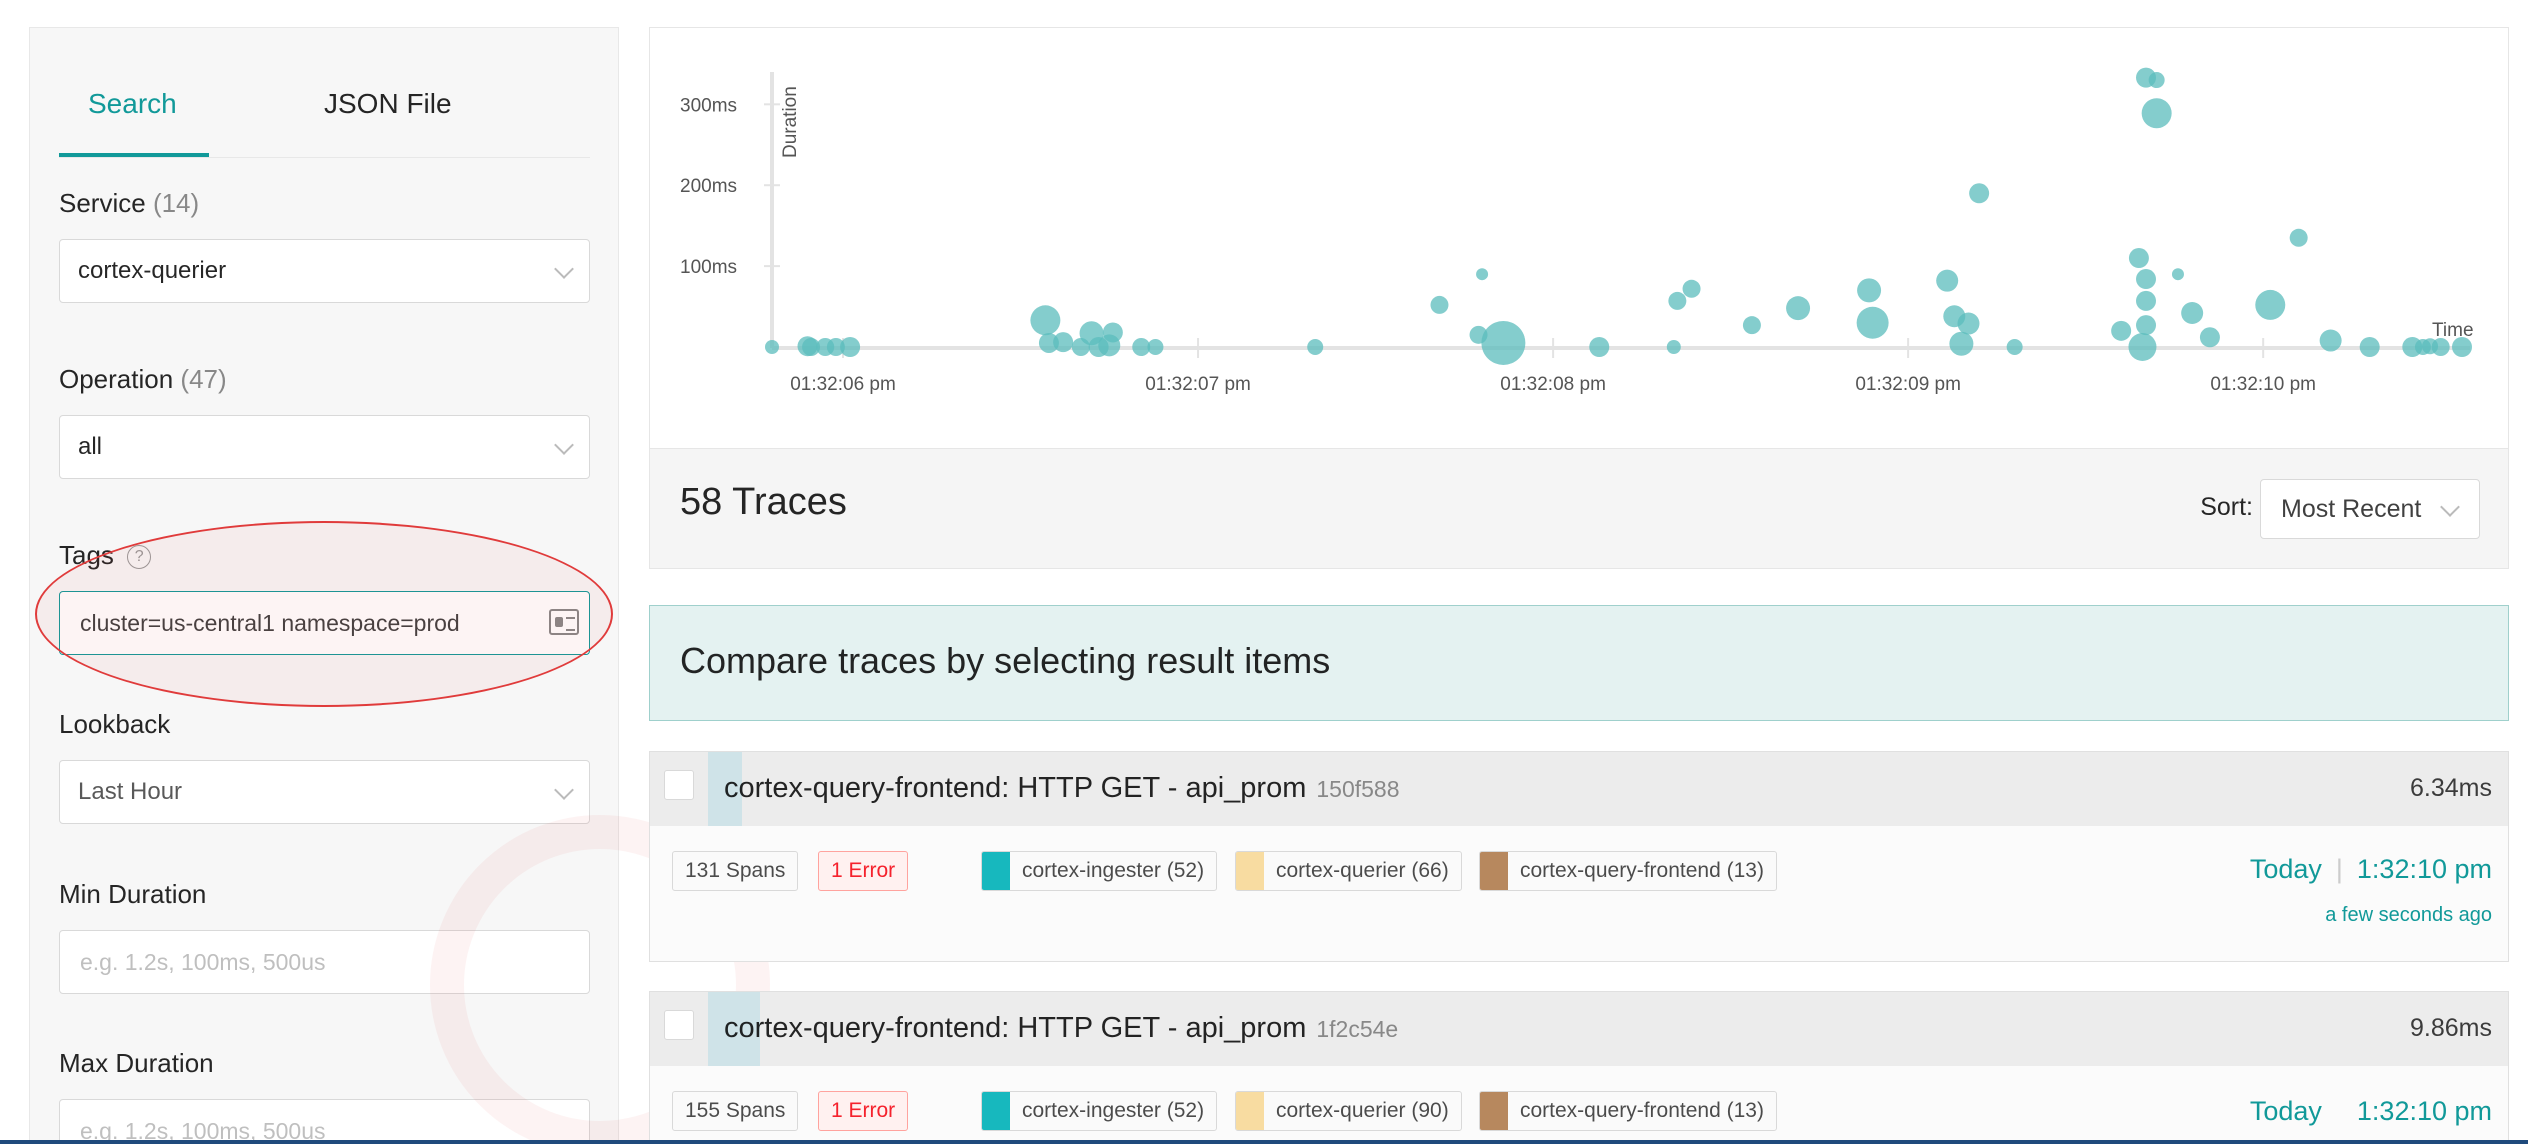 This screenshot has height=1144, width=2528. What do you see at coordinates (1198, 384) in the screenshot?
I see `x-tick-label: 01:32:07 pm` at bounding box center [1198, 384].